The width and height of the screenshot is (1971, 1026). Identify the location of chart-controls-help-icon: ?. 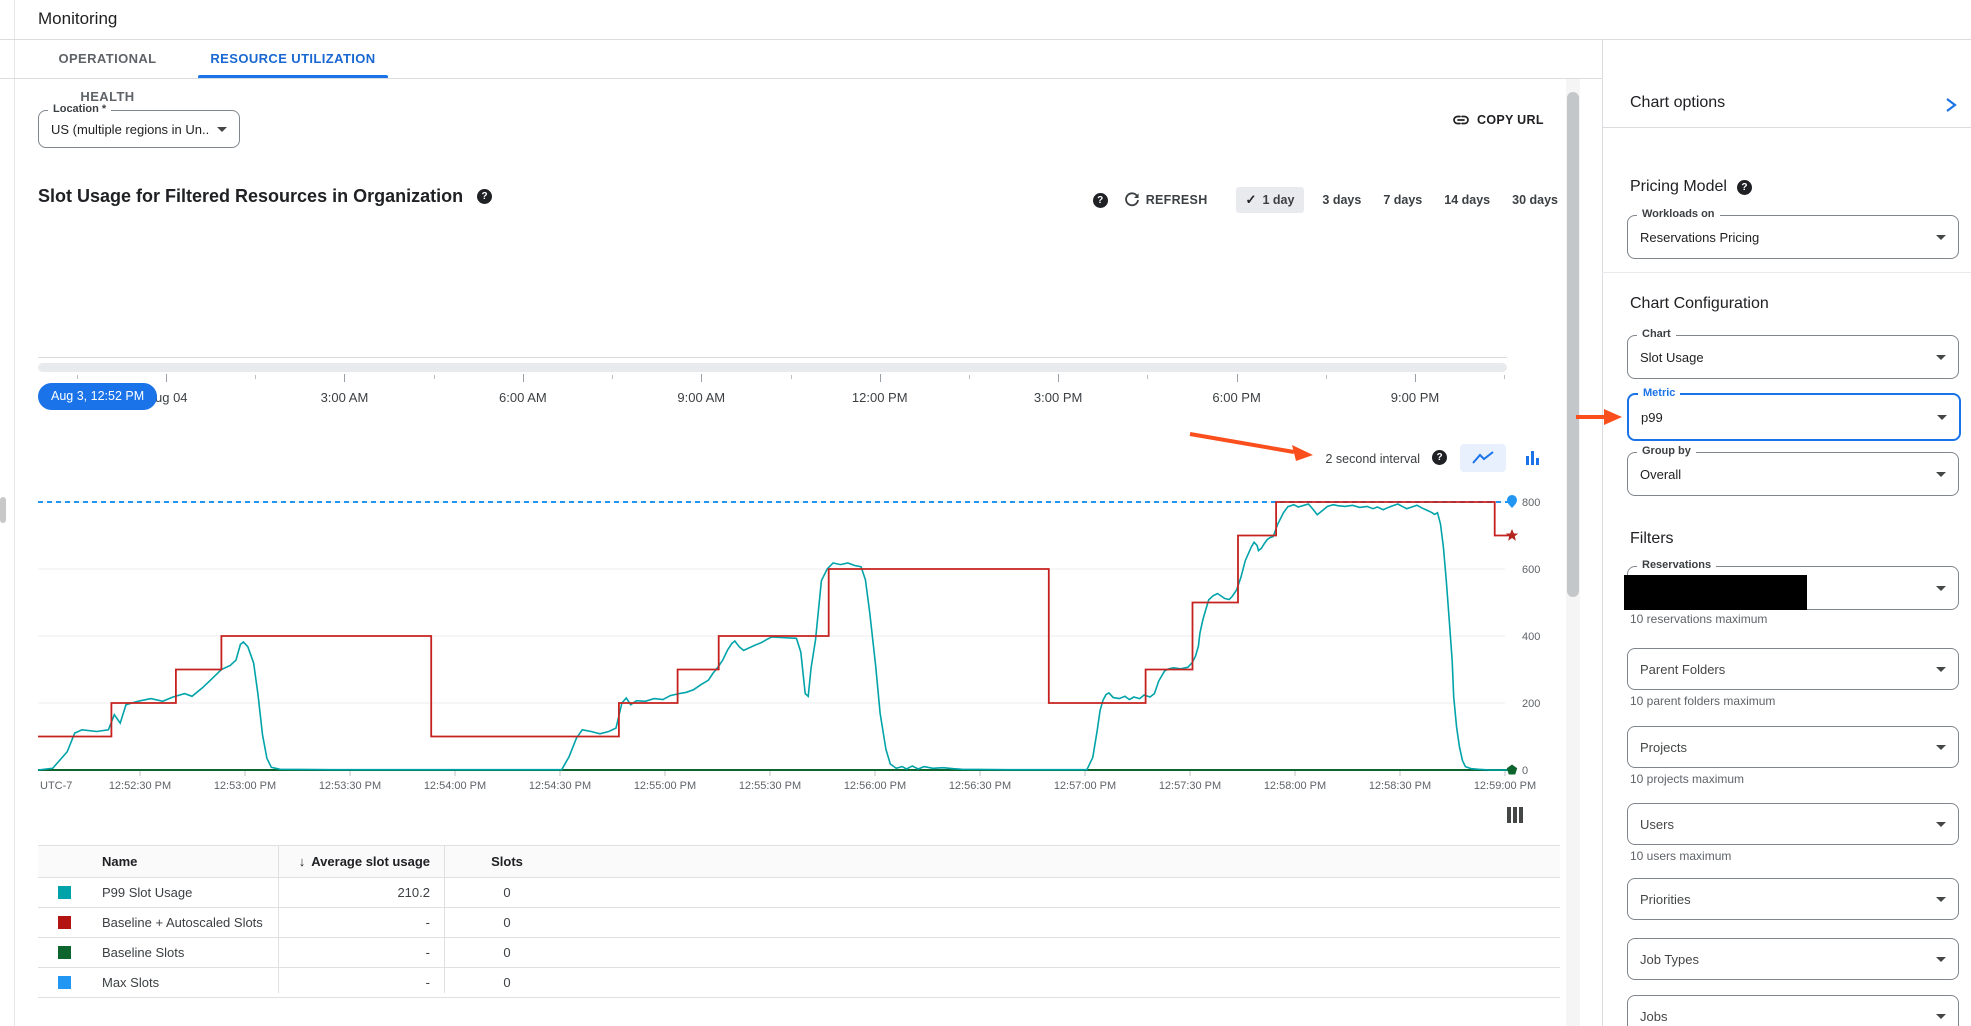
(1100, 200).